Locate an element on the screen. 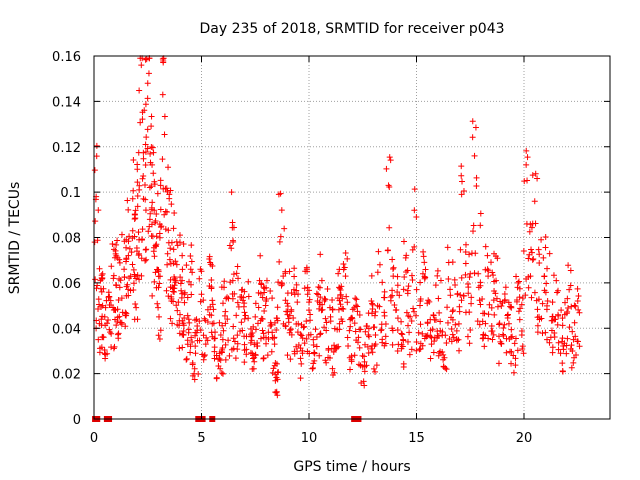 This screenshot has width=640, height=480. y-tick-label: 0.06 is located at coordinates (66, 284).